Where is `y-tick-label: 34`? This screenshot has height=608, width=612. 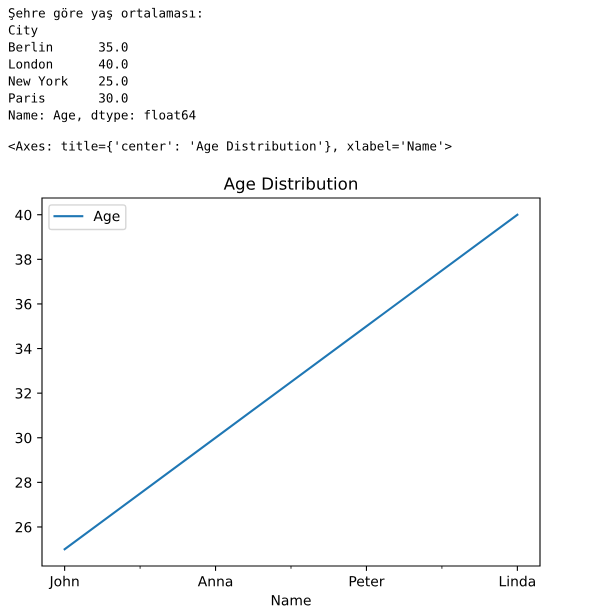
y-tick-label: 34 is located at coordinates (24, 349).